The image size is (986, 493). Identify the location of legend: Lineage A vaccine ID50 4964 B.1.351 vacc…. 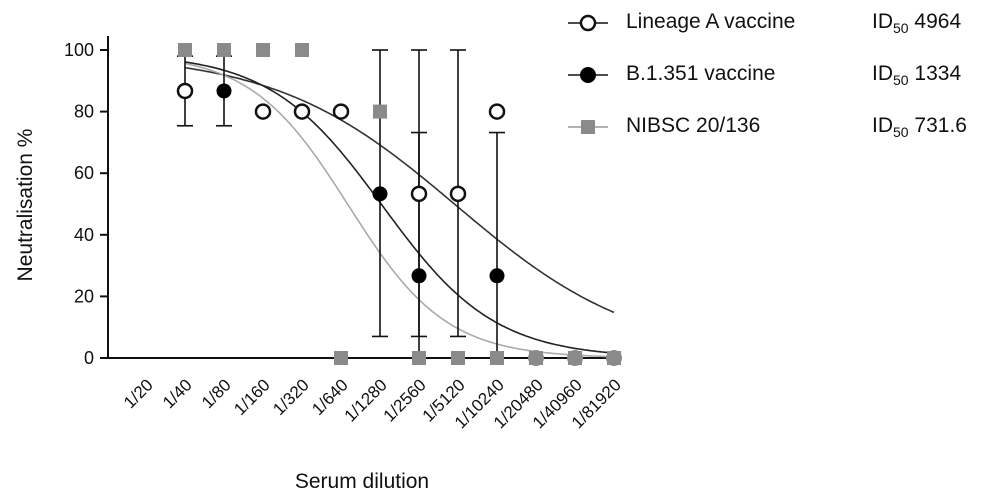
(773, 86).